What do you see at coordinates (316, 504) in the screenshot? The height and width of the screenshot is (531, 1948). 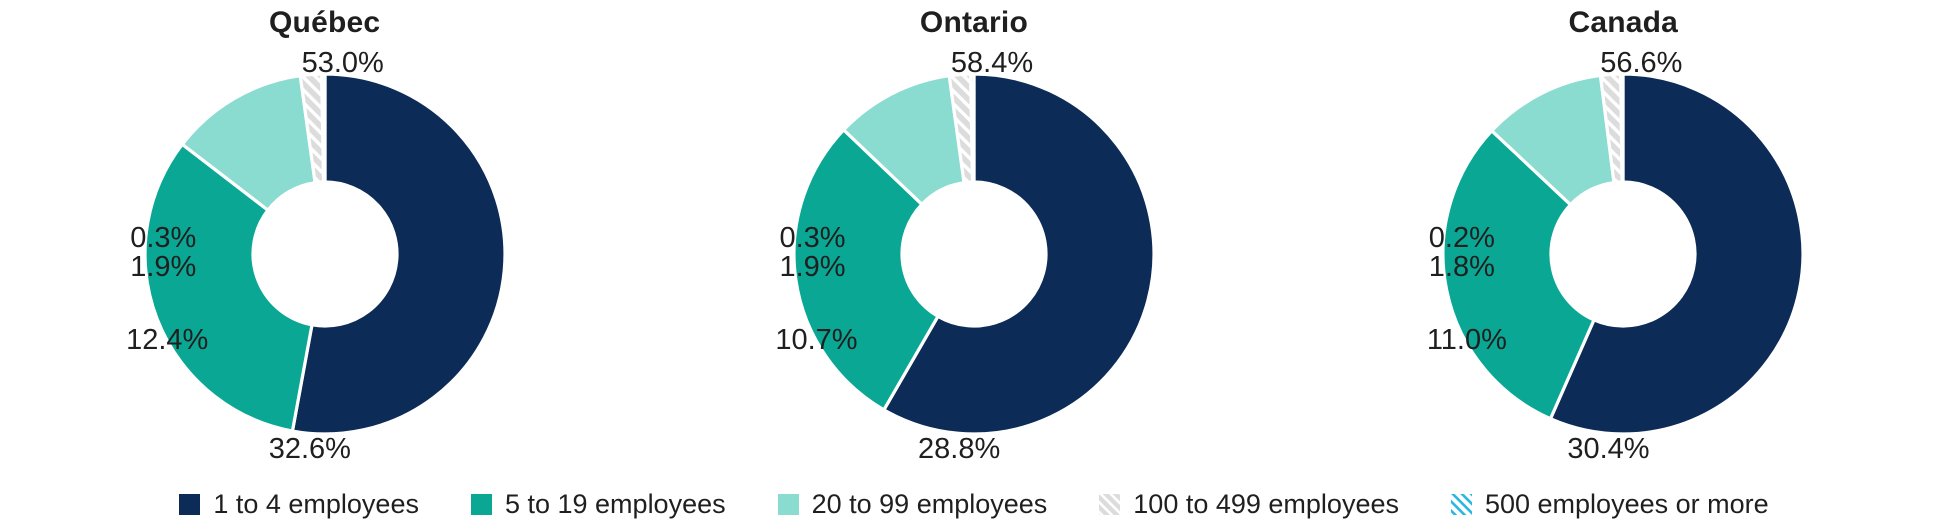 I see `legend-label: 1 to 4 employees` at bounding box center [316, 504].